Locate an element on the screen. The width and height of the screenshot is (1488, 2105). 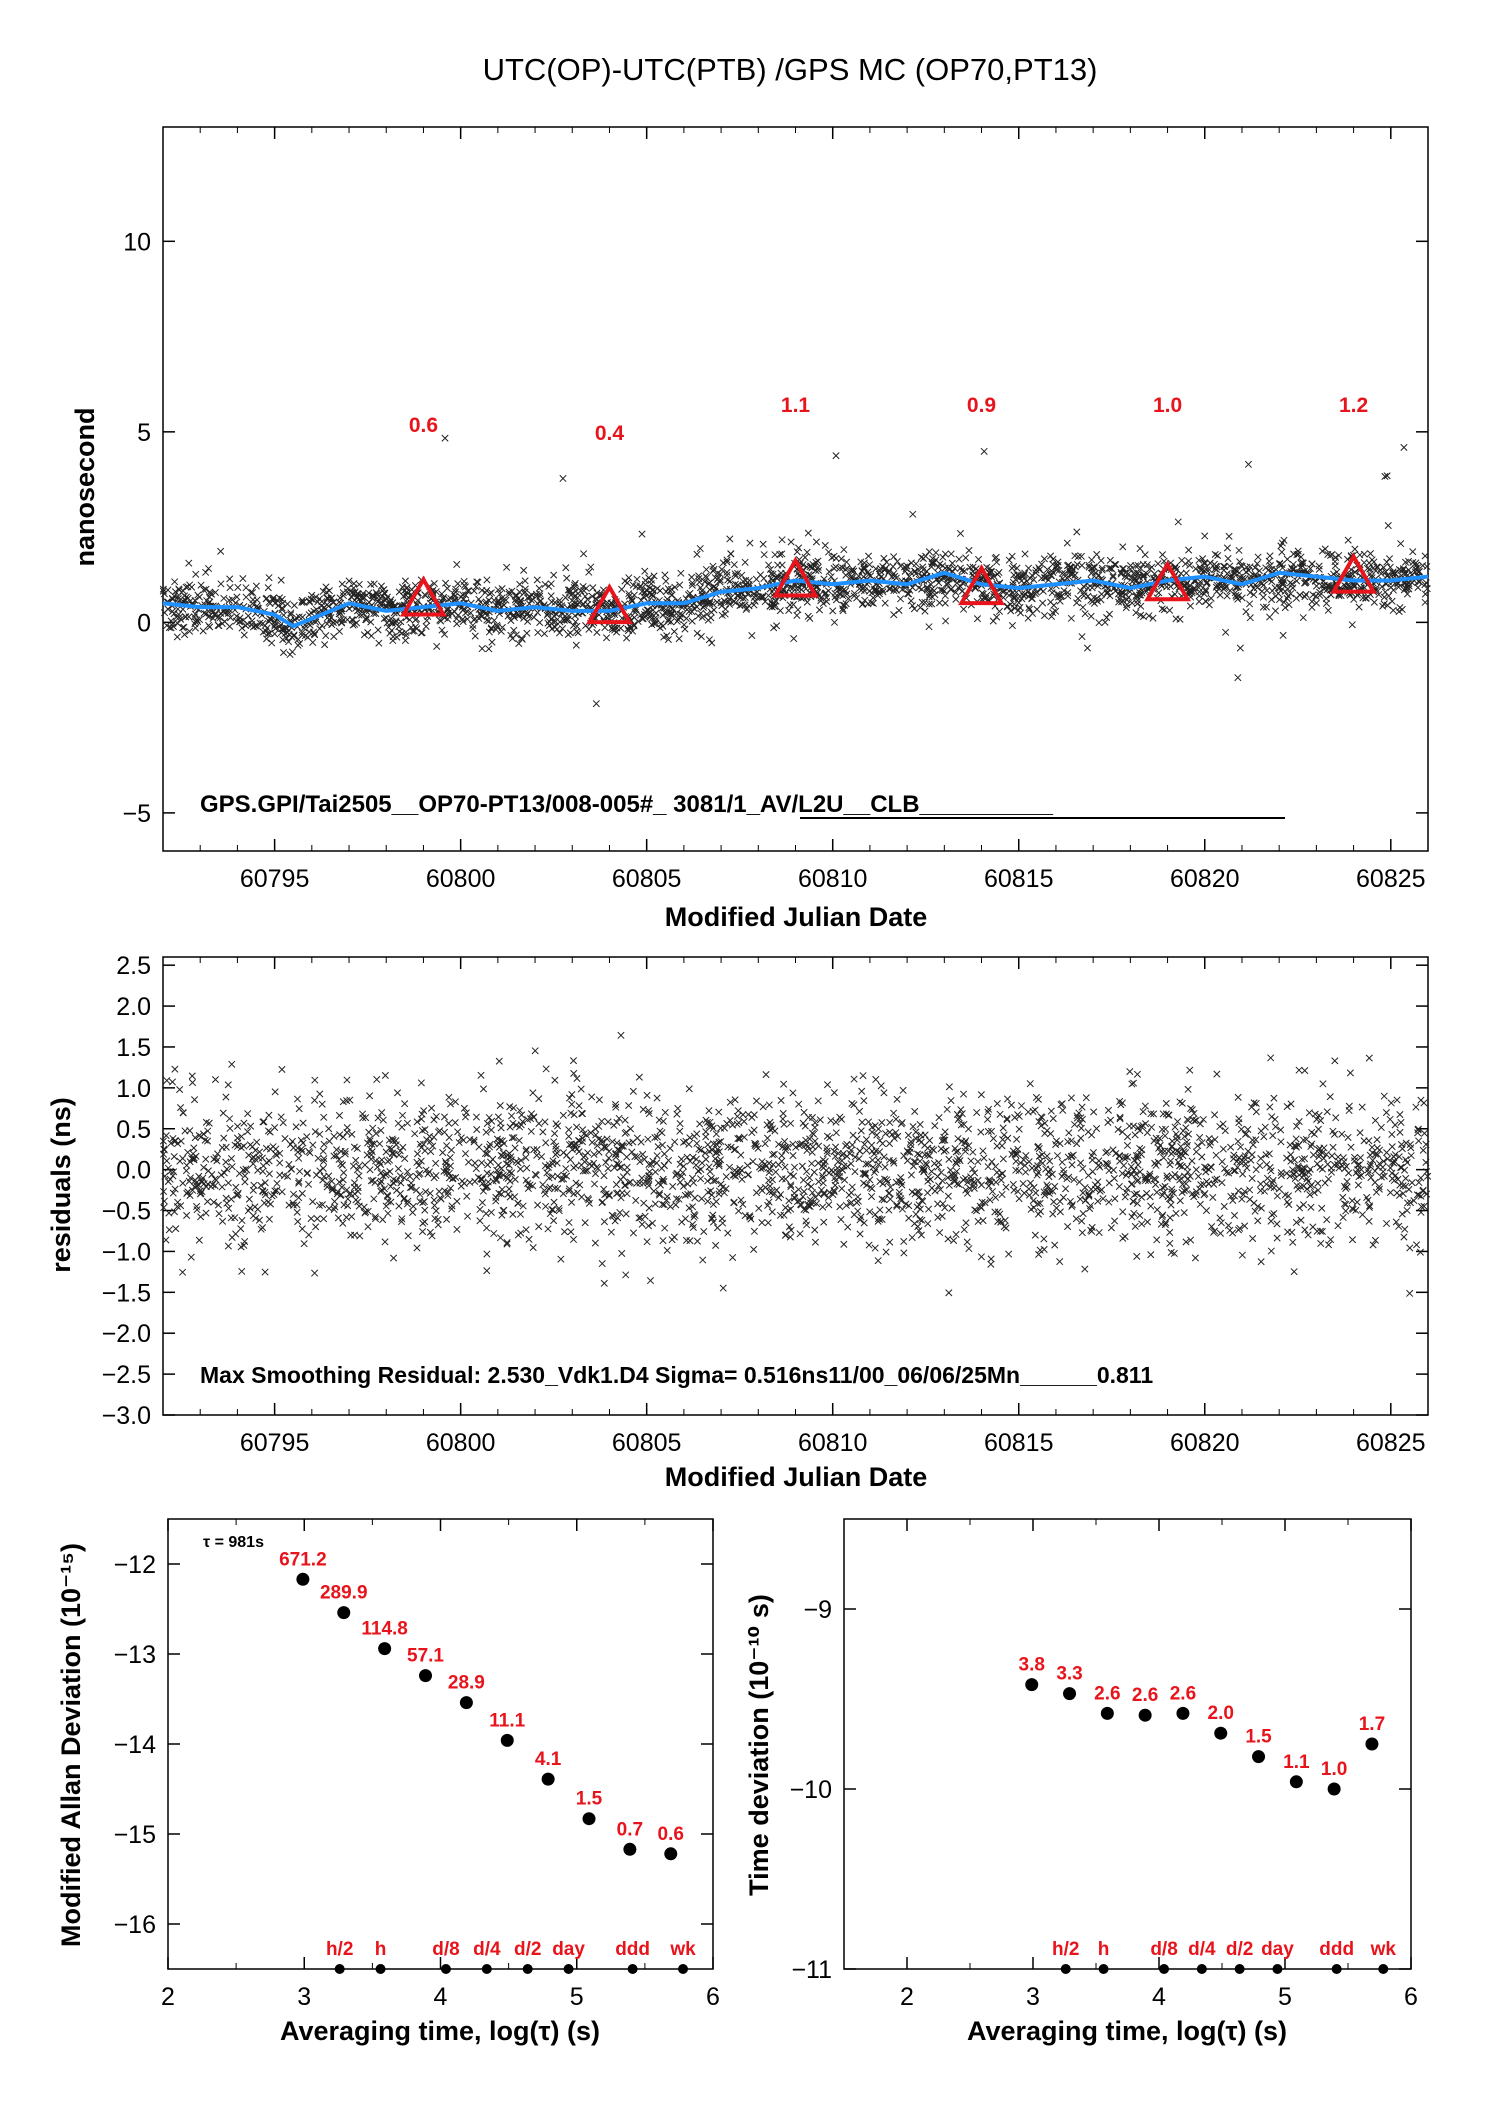
x-tick-label: 60800 is located at coordinates (461, 1443).